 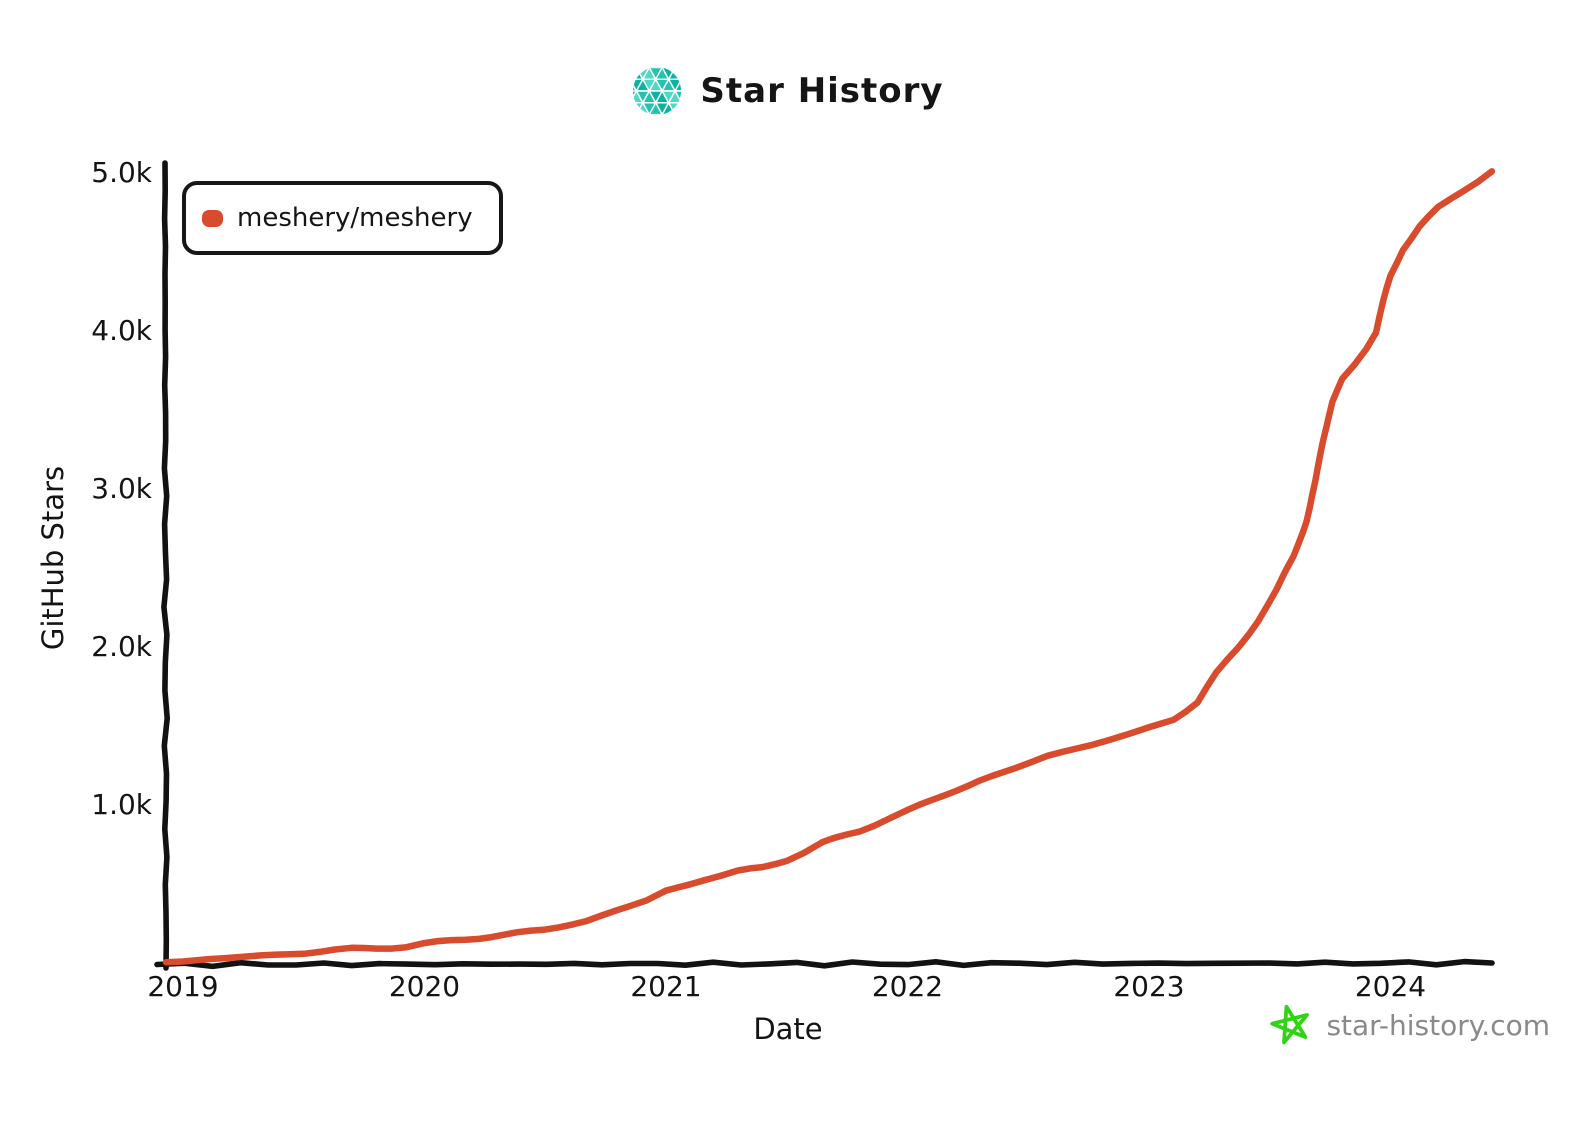 I want to click on x-axis-title: Date, so click(x=788, y=1029).